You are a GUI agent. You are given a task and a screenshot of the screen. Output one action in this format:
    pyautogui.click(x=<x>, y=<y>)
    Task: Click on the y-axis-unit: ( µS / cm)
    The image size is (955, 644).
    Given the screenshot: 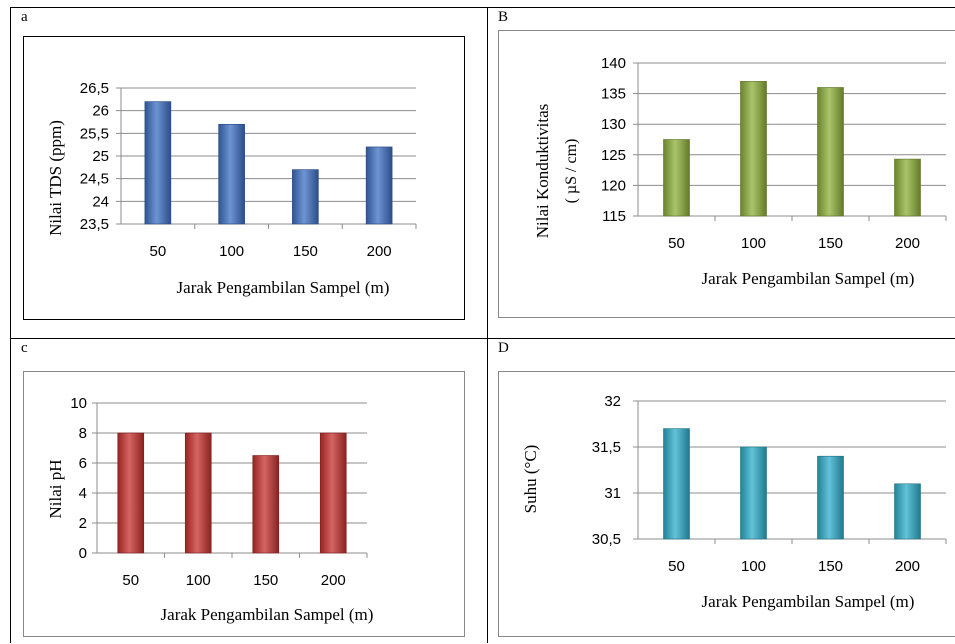 What is the action you would take?
    pyautogui.click(x=571, y=171)
    